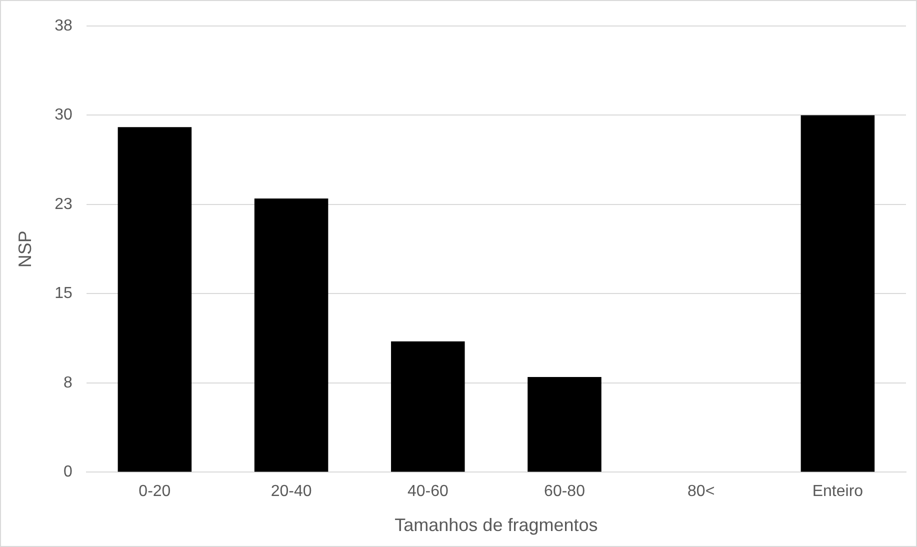 Image resolution: width=917 pixels, height=547 pixels. What do you see at coordinates (24, 249) in the screenshot?
I see `y-axis-title: NSP` at bounding box center [24, 249].